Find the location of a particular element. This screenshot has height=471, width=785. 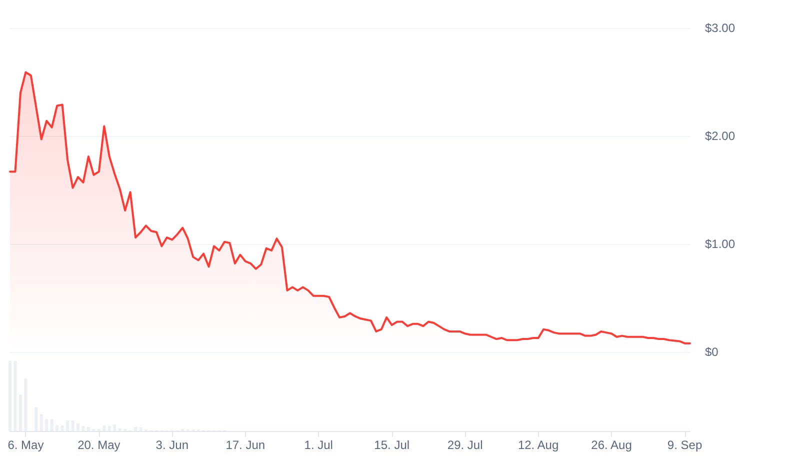

y-tick-label: $3.00 is located at coordinates (720, 28).